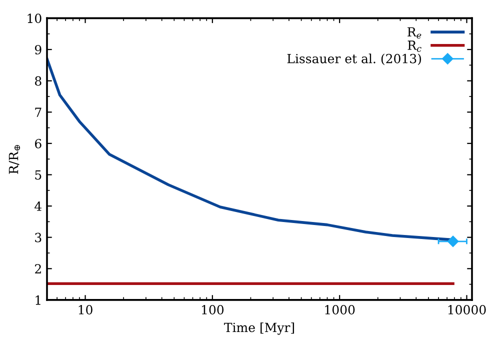  Describe the element at coordinates (38, 81) in the screenshot. I see `y-tick-label: 8` at that location.